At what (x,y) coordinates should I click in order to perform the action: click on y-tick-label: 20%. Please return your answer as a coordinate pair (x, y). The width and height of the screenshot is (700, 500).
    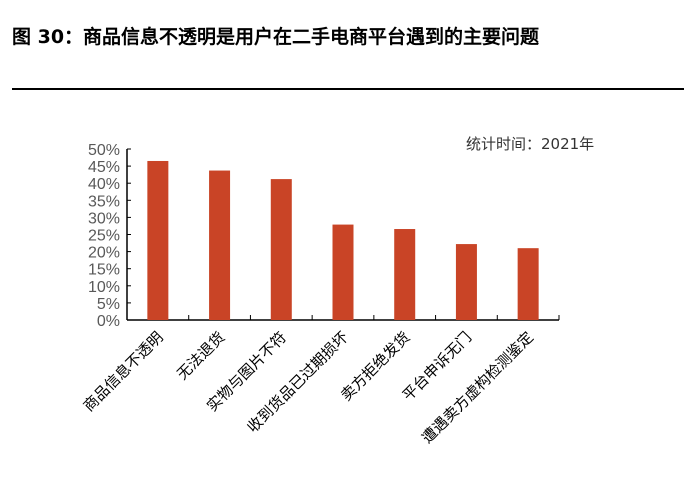
    Looking at the image, I should click on (104, 253).